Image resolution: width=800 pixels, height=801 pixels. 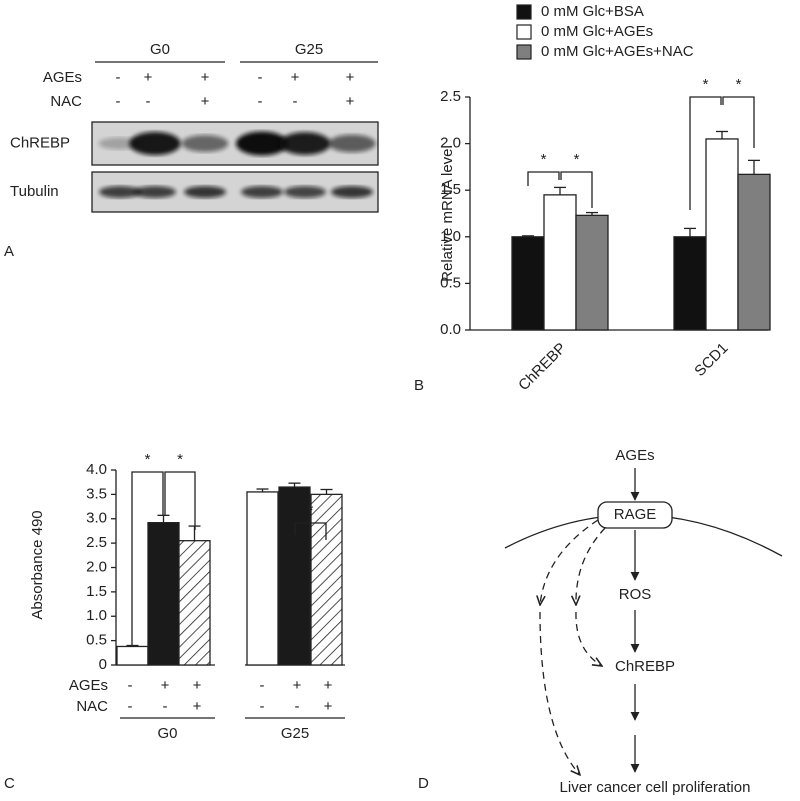 I want to click on y-tick-label: 3.0, so click(x=96, y=518).